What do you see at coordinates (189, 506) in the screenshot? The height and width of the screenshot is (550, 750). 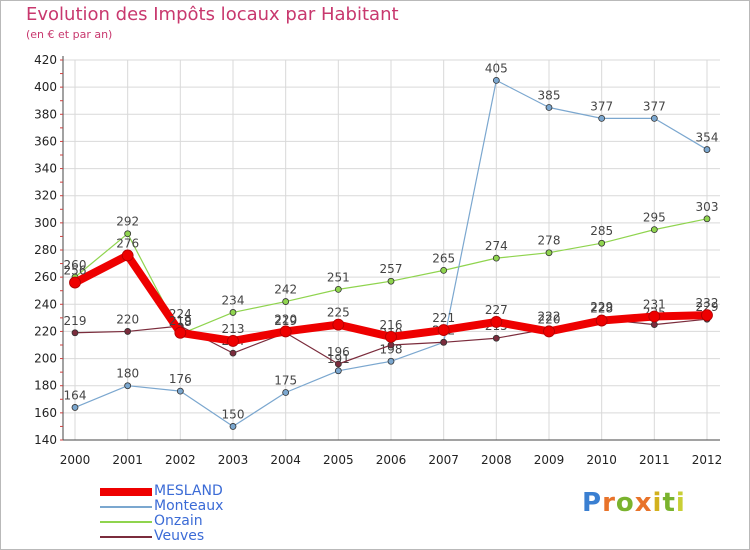 I see `legend-label: Monteaux` at bounding box center [189, 506].